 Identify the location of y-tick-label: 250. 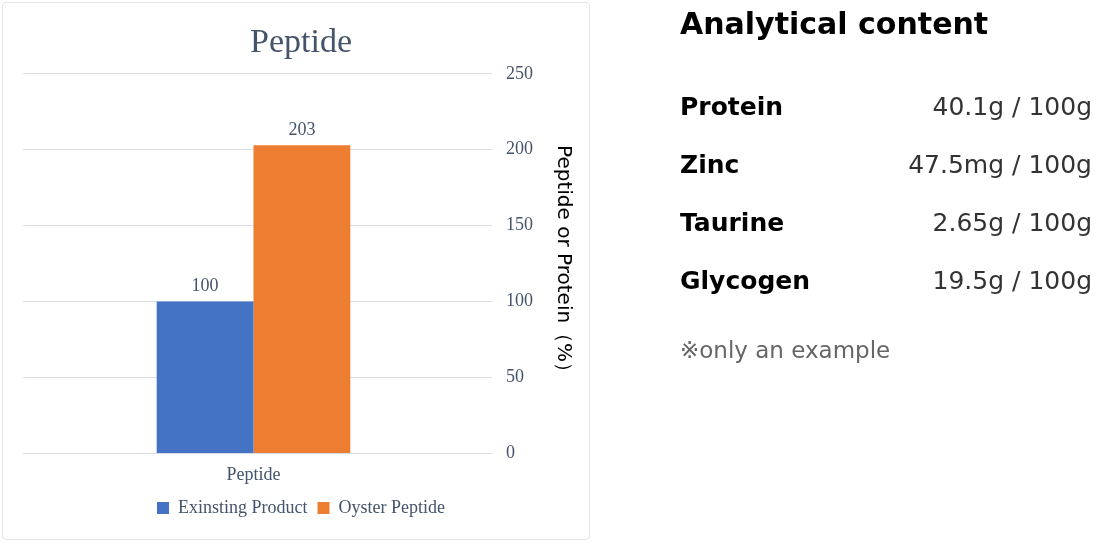
(519, 72).